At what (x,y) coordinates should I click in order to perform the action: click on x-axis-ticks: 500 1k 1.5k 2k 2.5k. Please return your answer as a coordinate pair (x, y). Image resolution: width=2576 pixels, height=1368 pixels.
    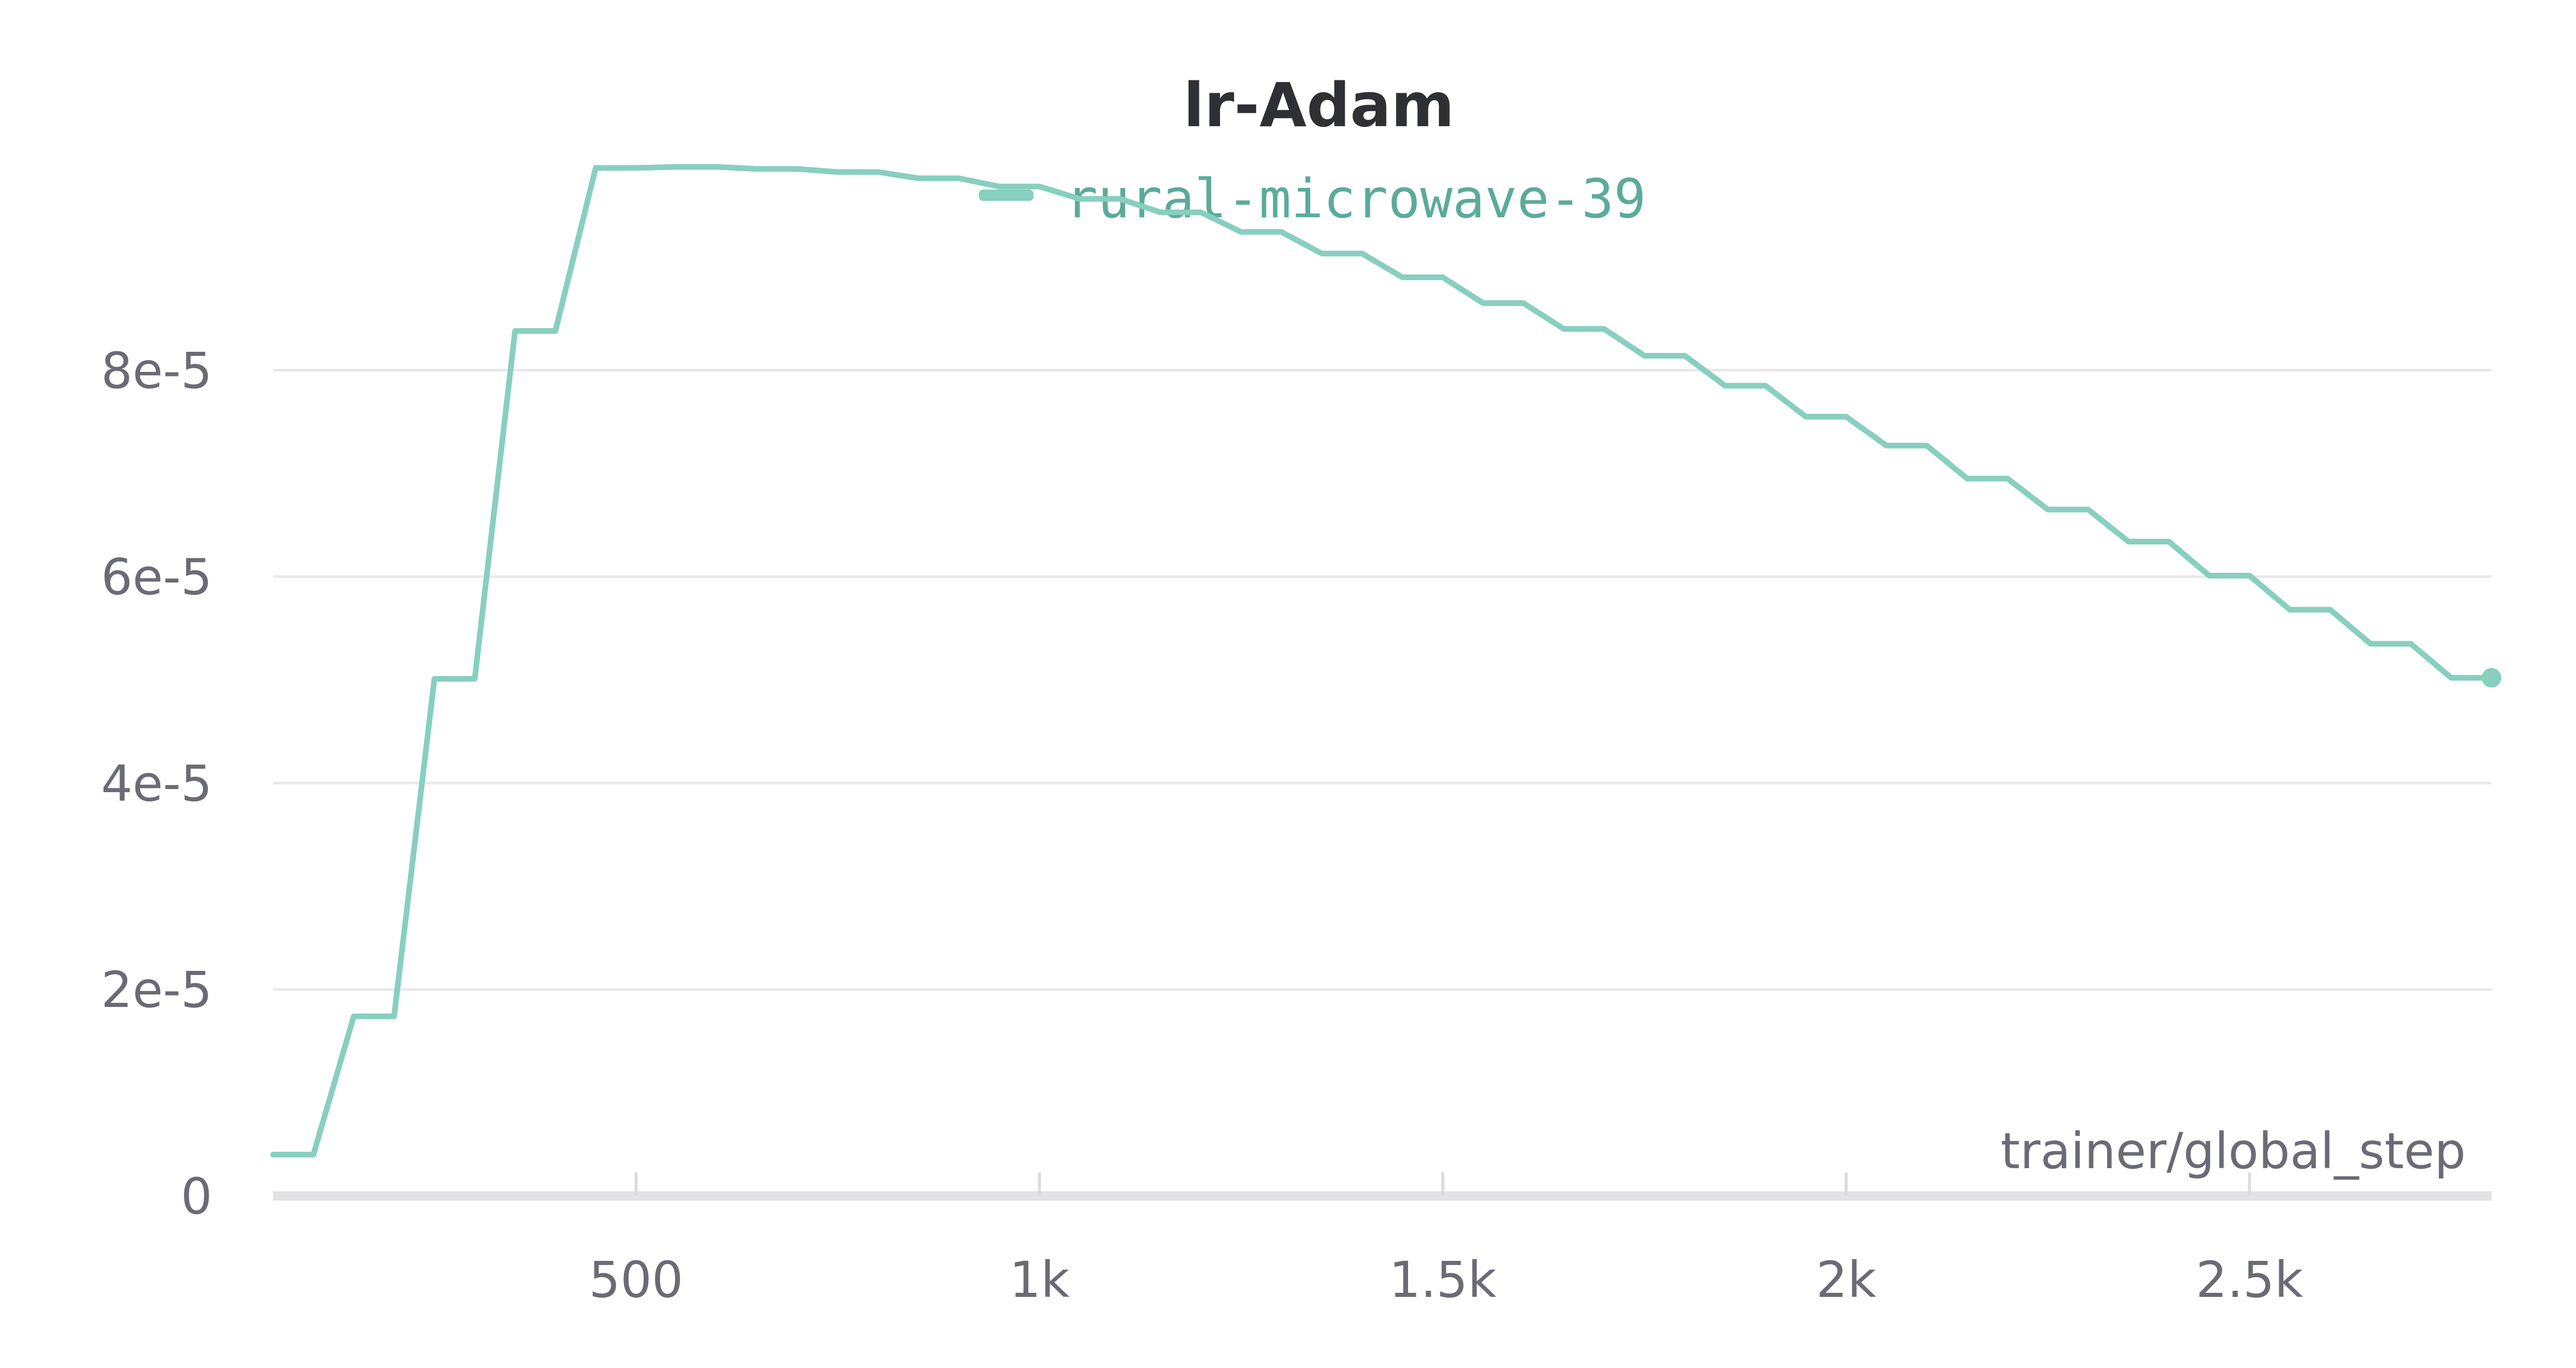
    Looking at the image, I should click on (1446, 1240).